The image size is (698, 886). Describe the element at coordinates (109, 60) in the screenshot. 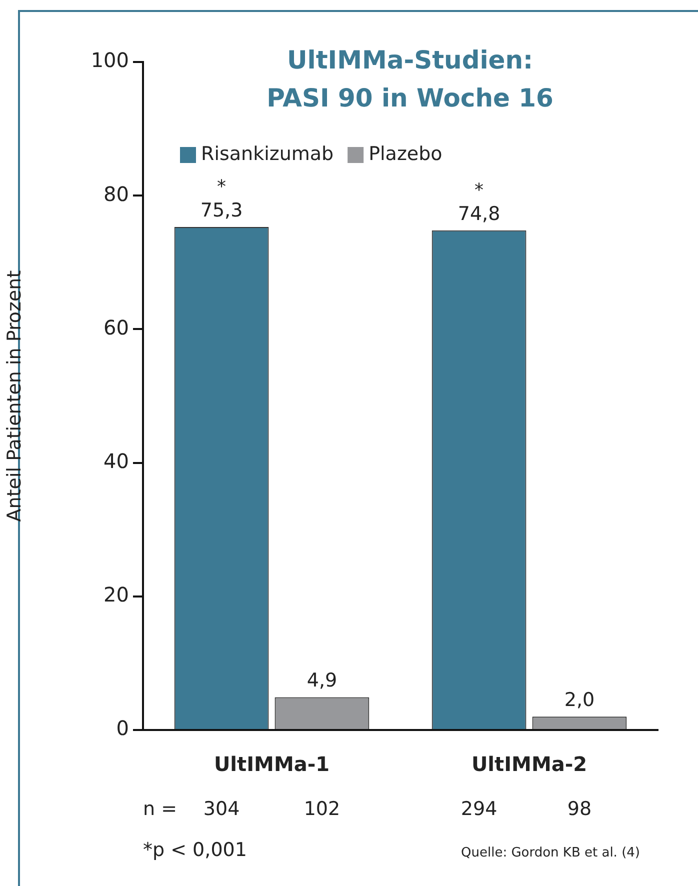

I see `y-tick-label: 100` at that location.